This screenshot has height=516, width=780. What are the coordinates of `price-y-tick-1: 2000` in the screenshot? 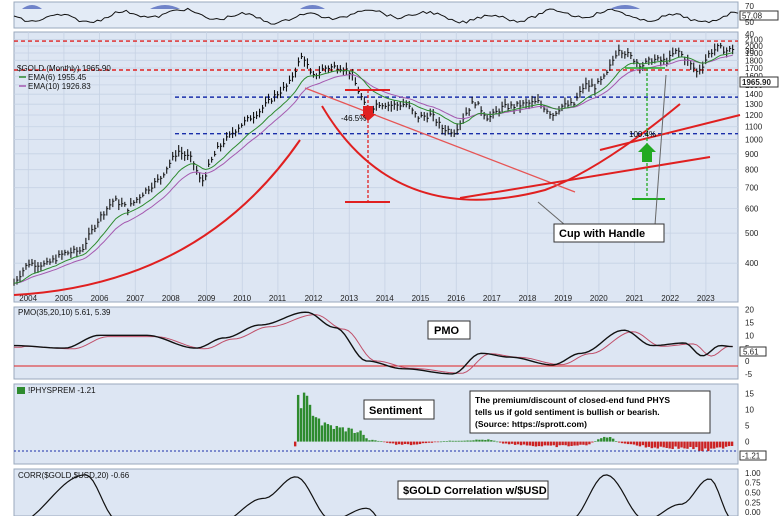 It's located at (754, 46).